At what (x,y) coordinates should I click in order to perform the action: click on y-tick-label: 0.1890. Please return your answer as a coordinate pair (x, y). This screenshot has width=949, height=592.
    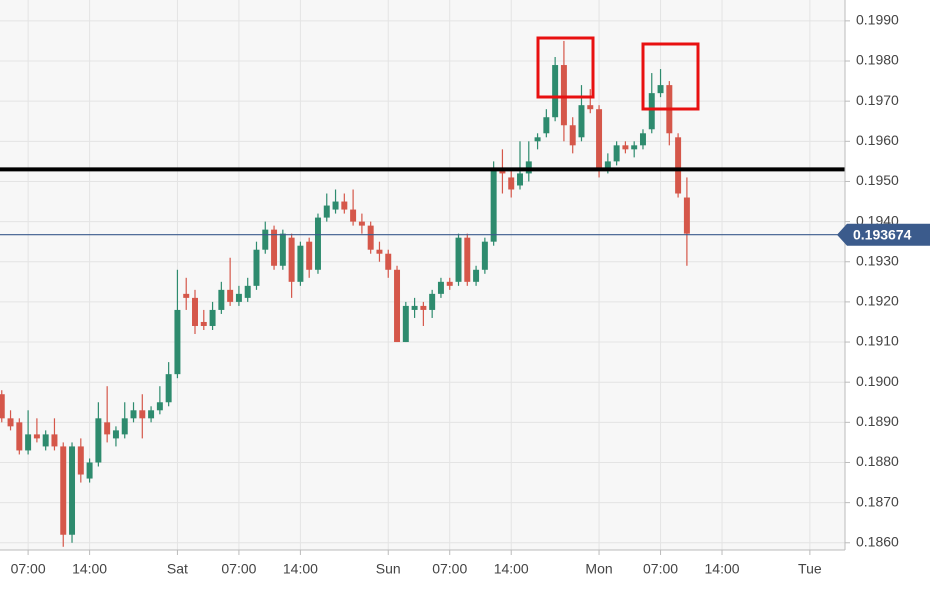
    Looking at the image, I should click on (877, 421).